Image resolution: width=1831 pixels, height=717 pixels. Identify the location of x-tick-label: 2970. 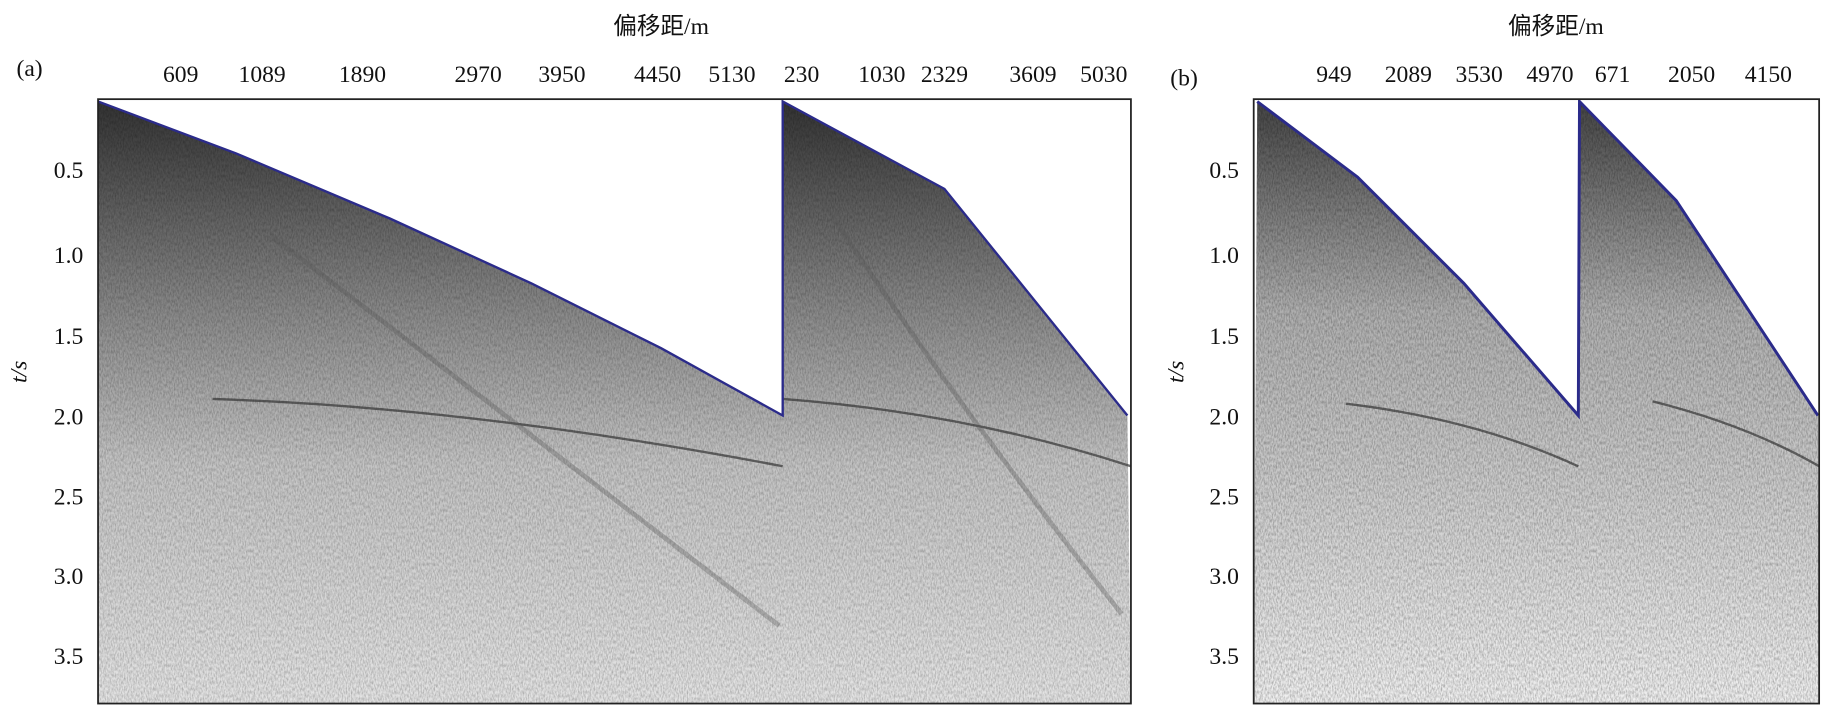
(478, 75).